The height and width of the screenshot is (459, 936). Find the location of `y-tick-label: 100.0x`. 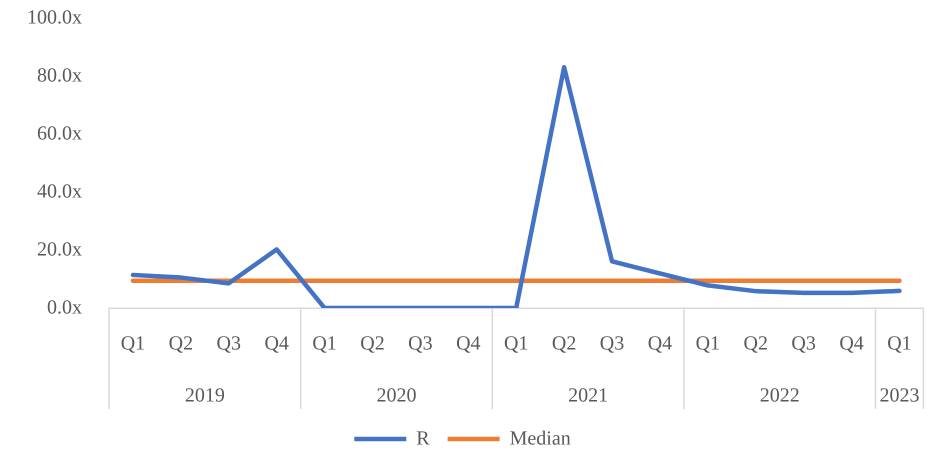

y-tick-label: 100.0x is located at coordinates (54, 17).